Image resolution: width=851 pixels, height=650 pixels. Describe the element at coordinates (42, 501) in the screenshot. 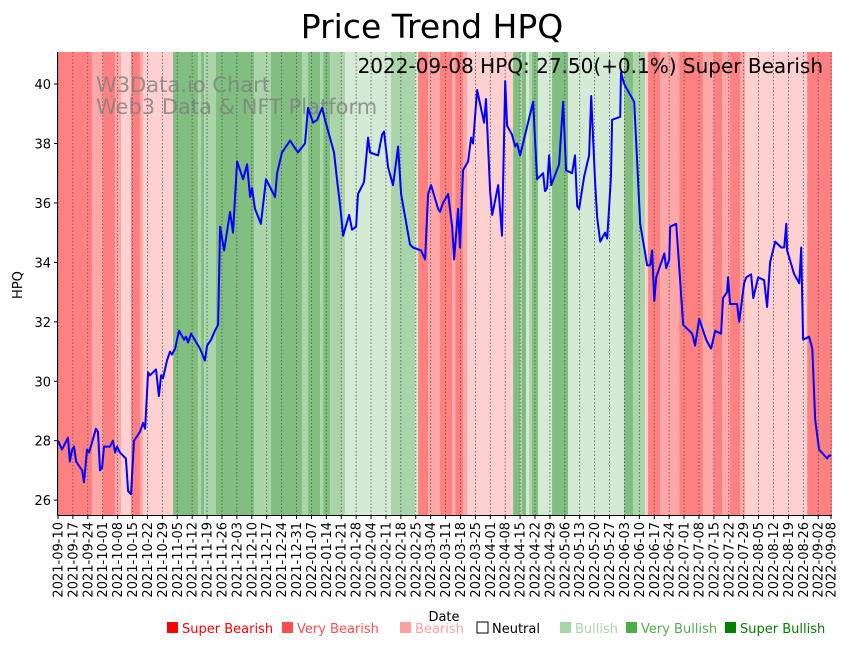

I see `y-tick-label: 26` at that location.